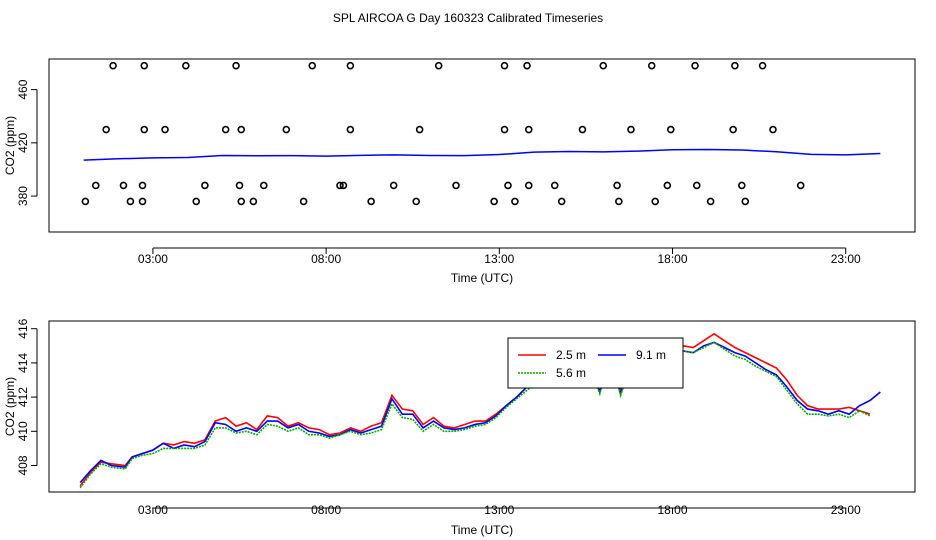 The width and height of the screenshot is (936, 540). I want to click on y-tick-label: 460, so click(23, 89).